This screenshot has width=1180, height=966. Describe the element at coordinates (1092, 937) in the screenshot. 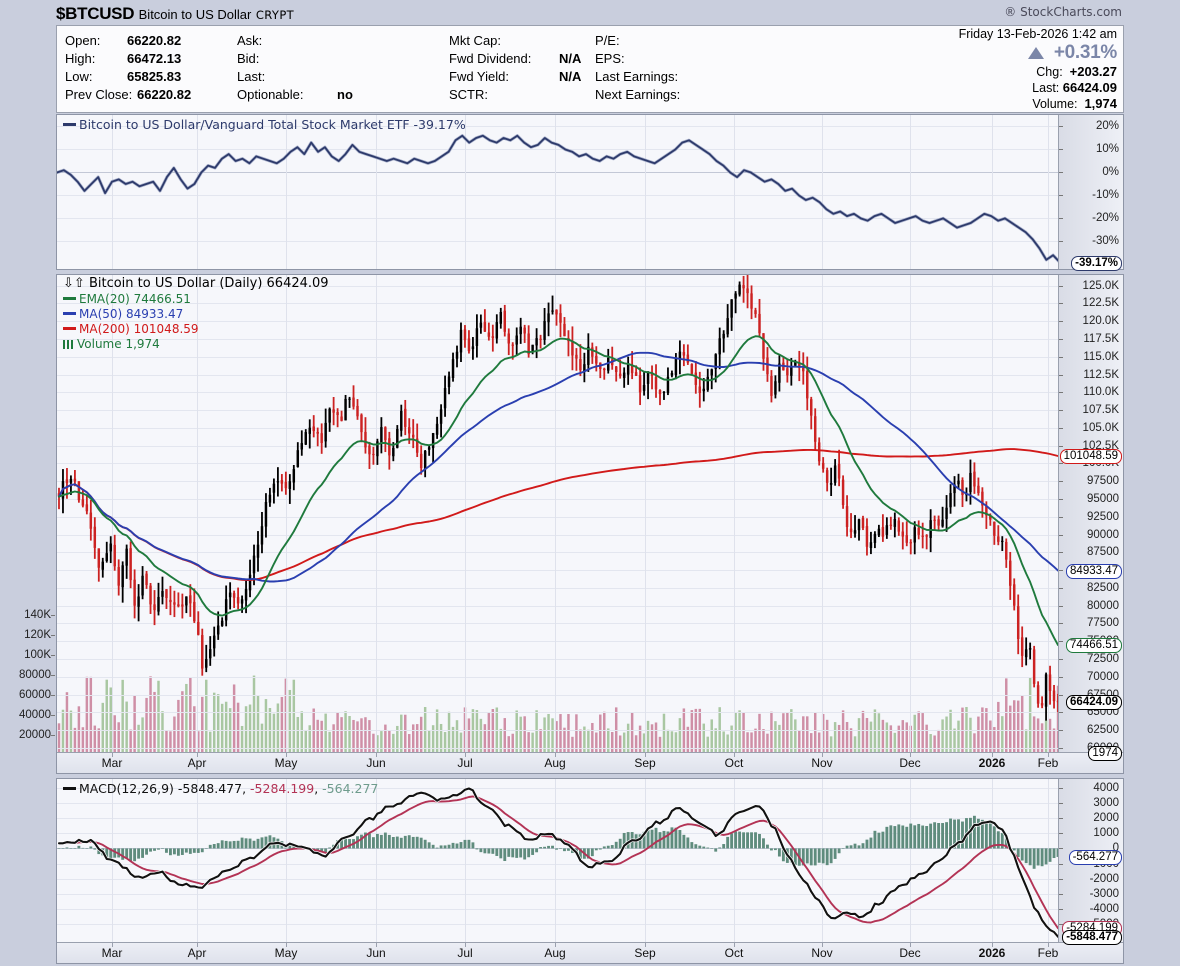

I see `price-tag: -5848.477` at that location.